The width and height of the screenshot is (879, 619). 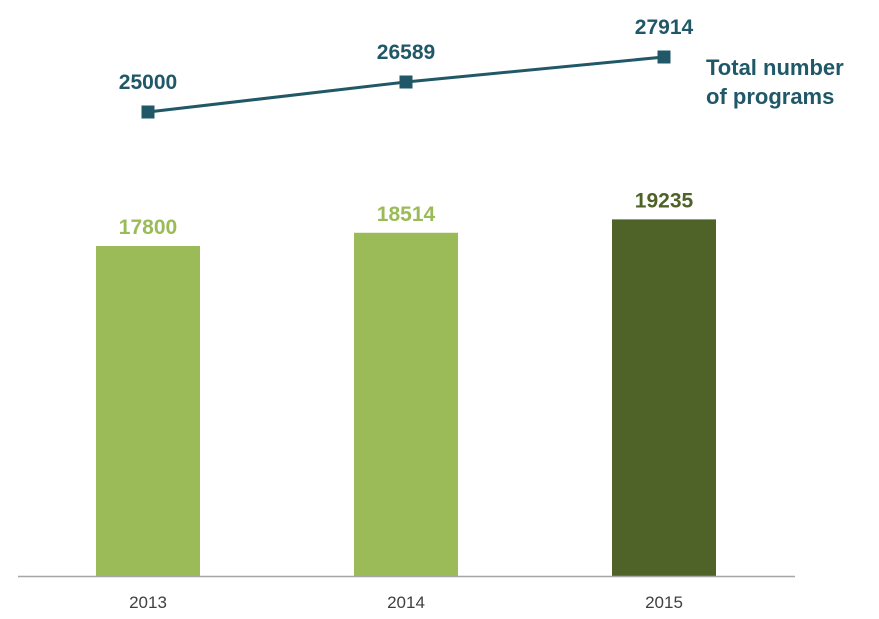 I want to click on programs-marker-2015, so click(x=664, y=57).